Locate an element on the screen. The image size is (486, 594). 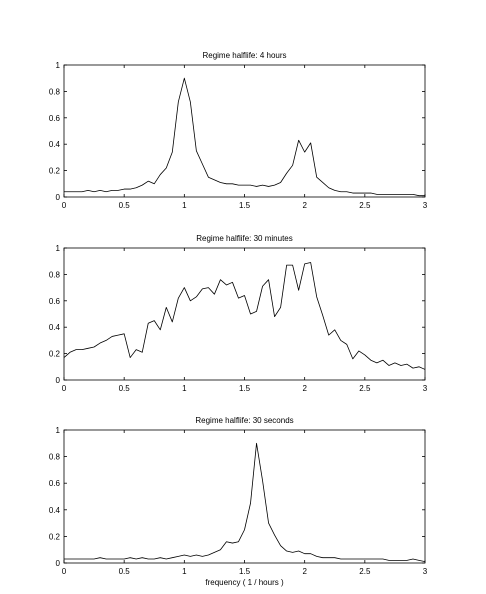
x-axis-label: frequency ( 1 / hours ) is located at coordinates (244, 582).